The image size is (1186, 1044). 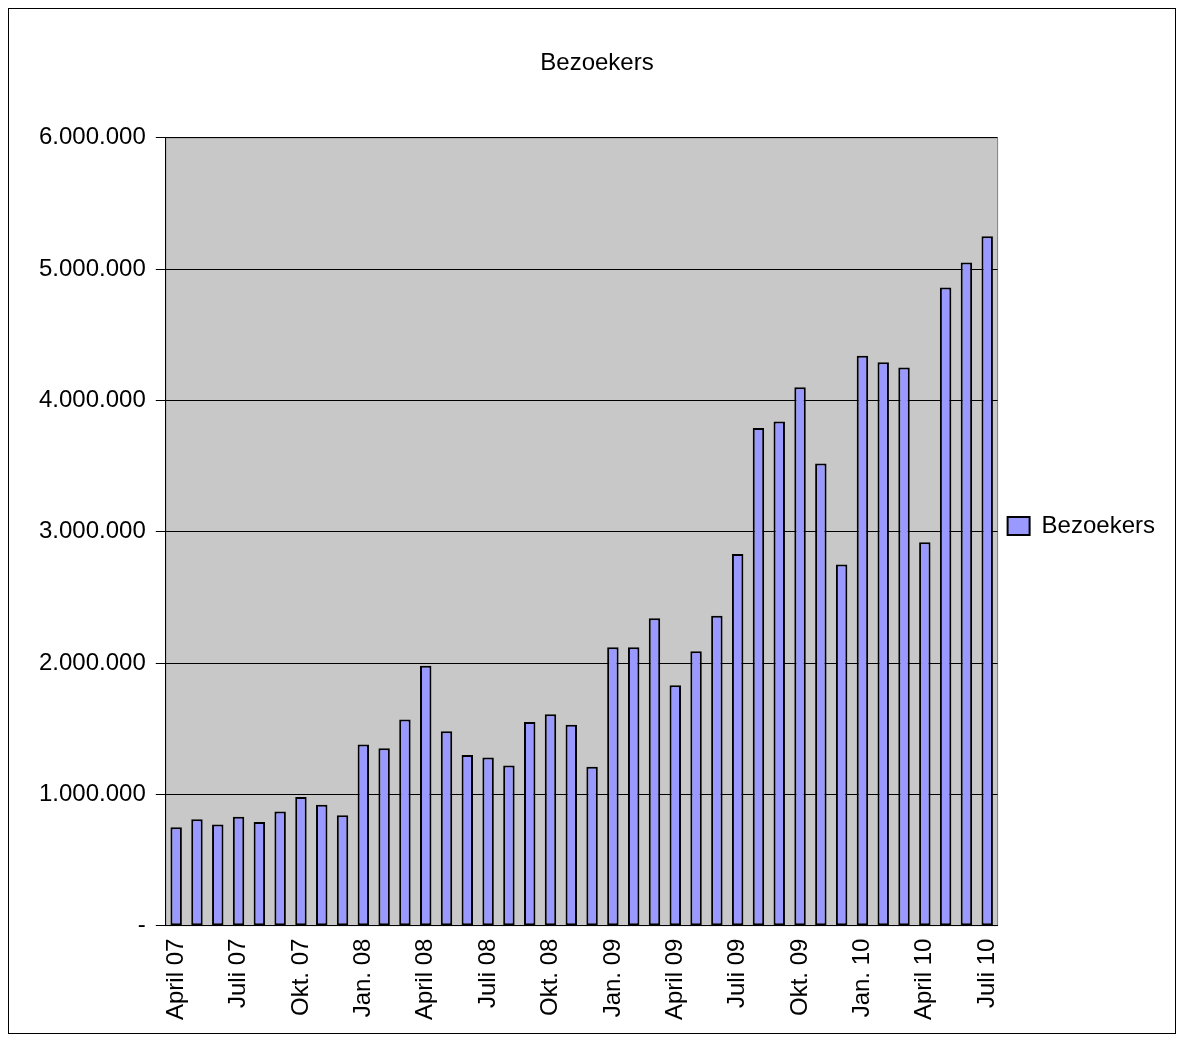 I want to click on y-tick-label: 3.000.000, so click(x=92, y=530).